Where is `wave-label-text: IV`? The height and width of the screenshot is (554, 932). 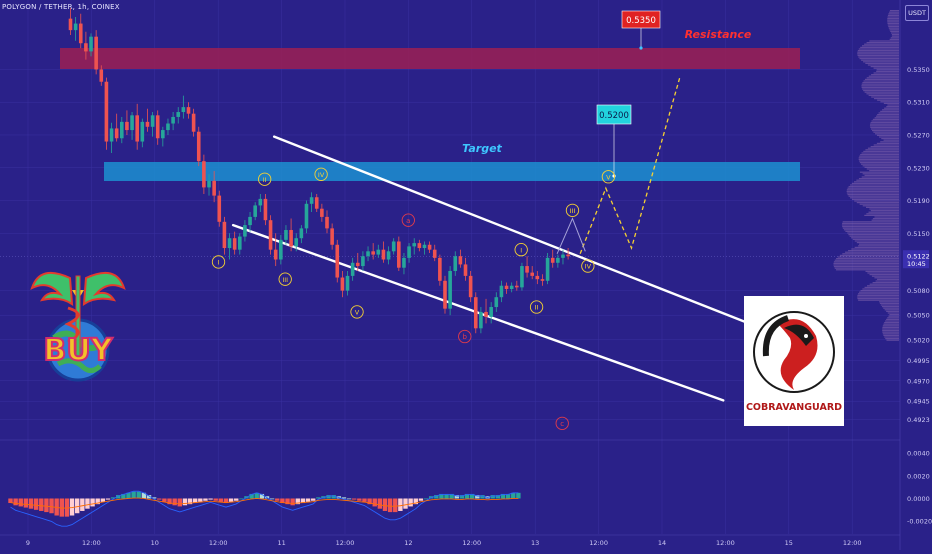
wave-label-text: IV is located at coordinates (588, 267).